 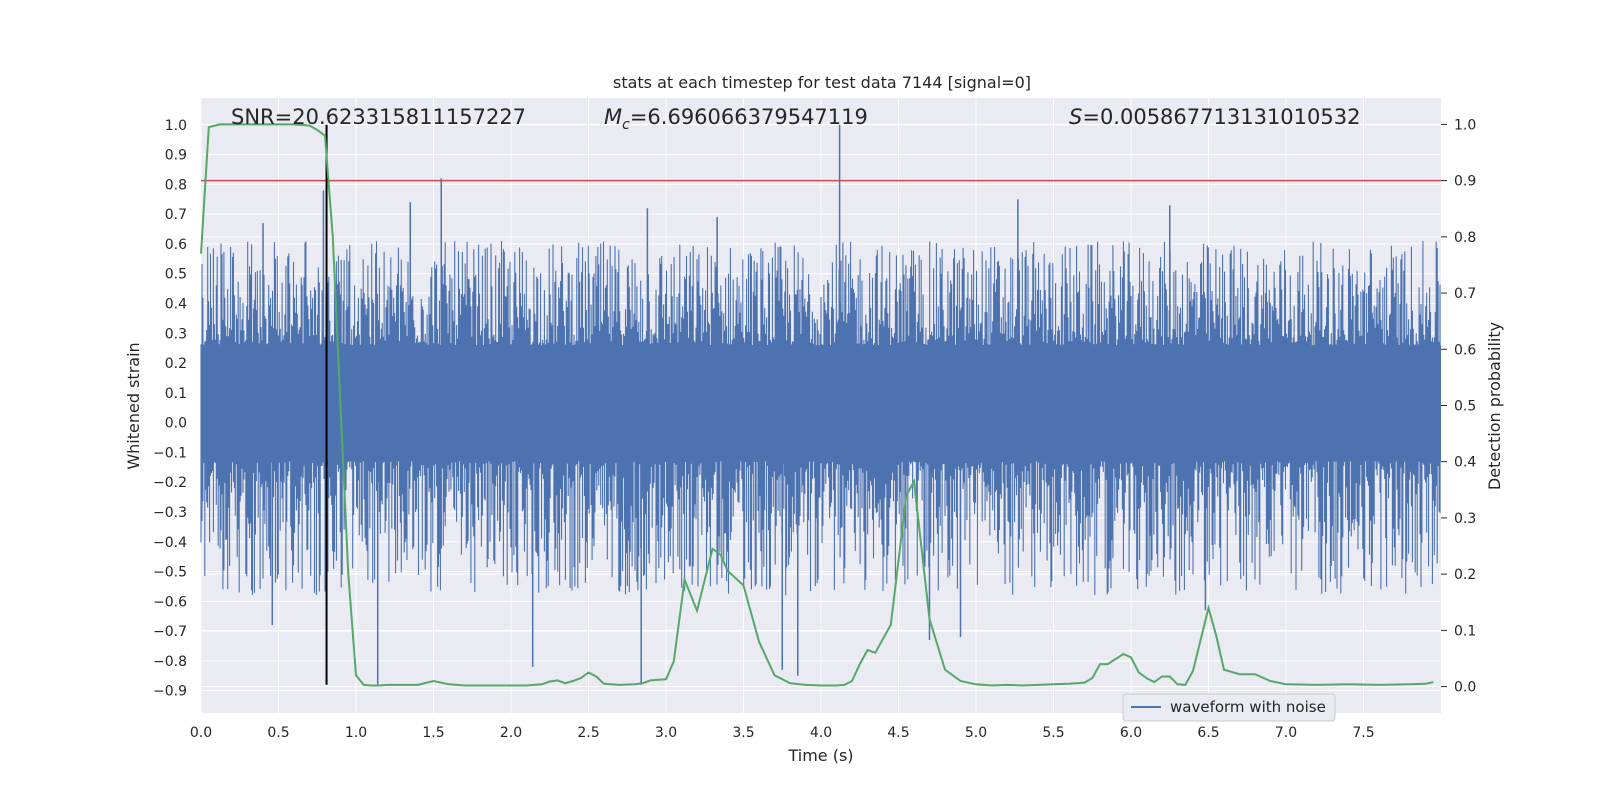 What do you see at coordinates (433, 733) in the screenshot?
I see `x-tick-label: 1.5` at bounding box center [433, 733].